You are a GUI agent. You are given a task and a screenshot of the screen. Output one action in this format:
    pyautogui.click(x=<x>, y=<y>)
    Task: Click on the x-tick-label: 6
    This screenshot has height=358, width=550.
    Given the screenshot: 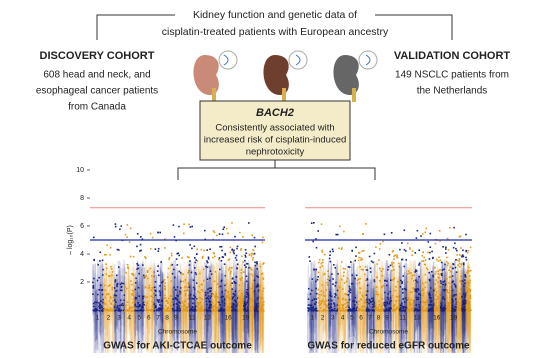 What is the action you would take?
    pyautogui.click(x=361, y=318)
    